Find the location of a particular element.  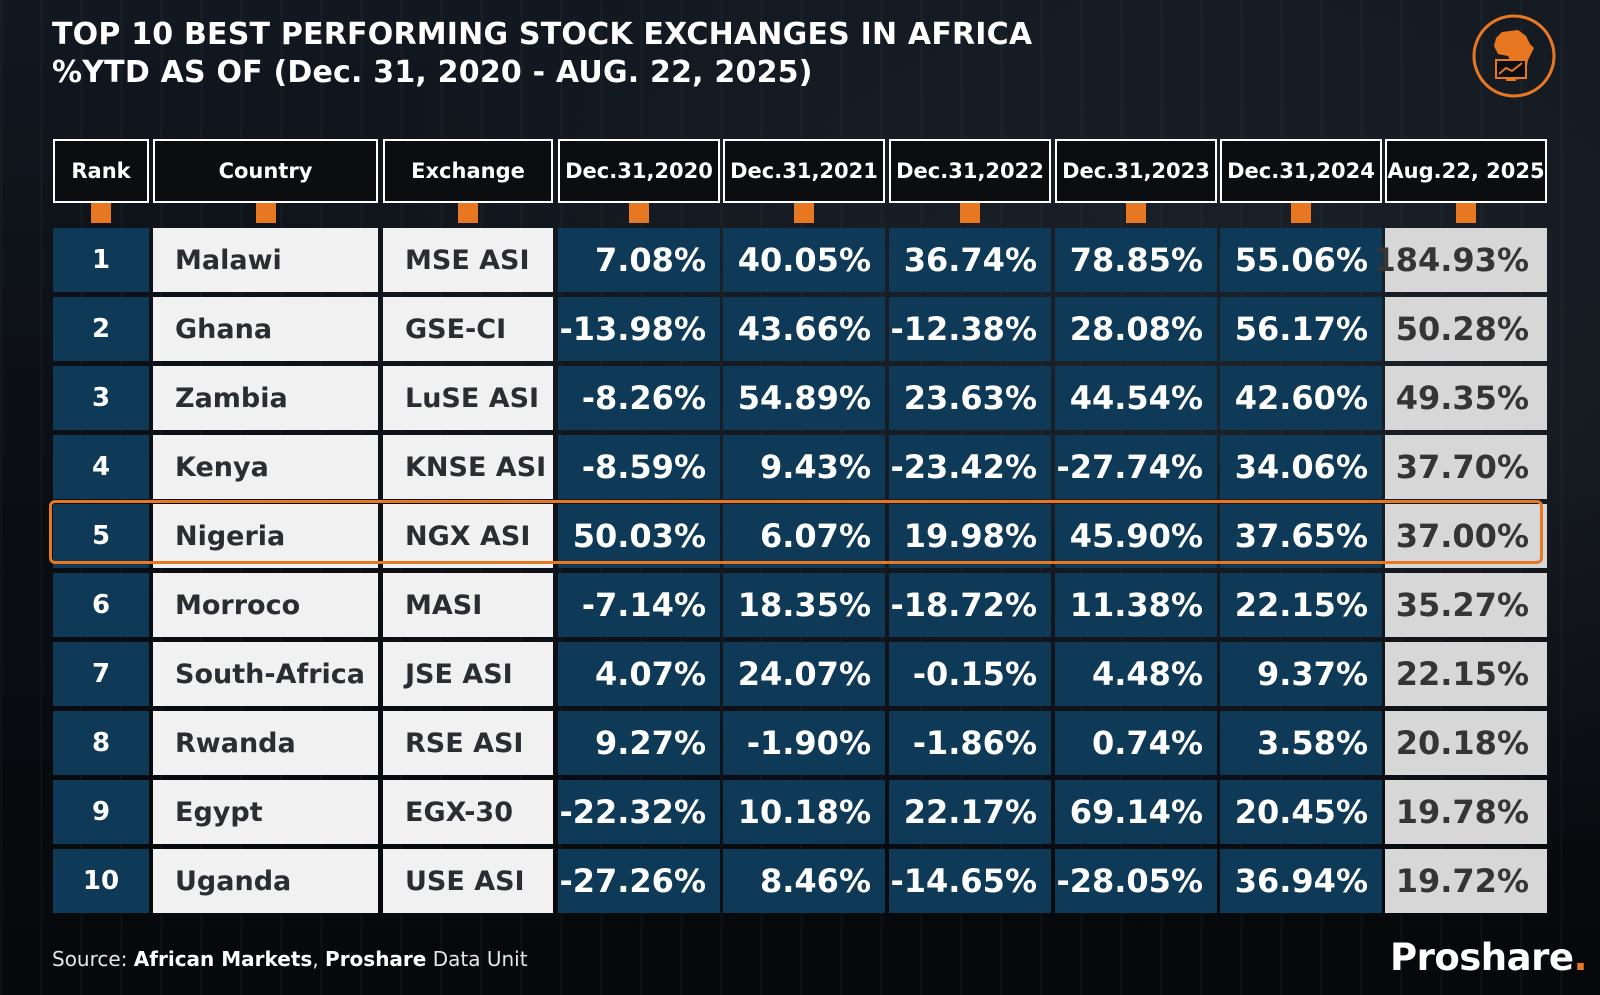

cell-rwanda-dec-31-2023: 0.74% is located at coordinates (1136, 743).